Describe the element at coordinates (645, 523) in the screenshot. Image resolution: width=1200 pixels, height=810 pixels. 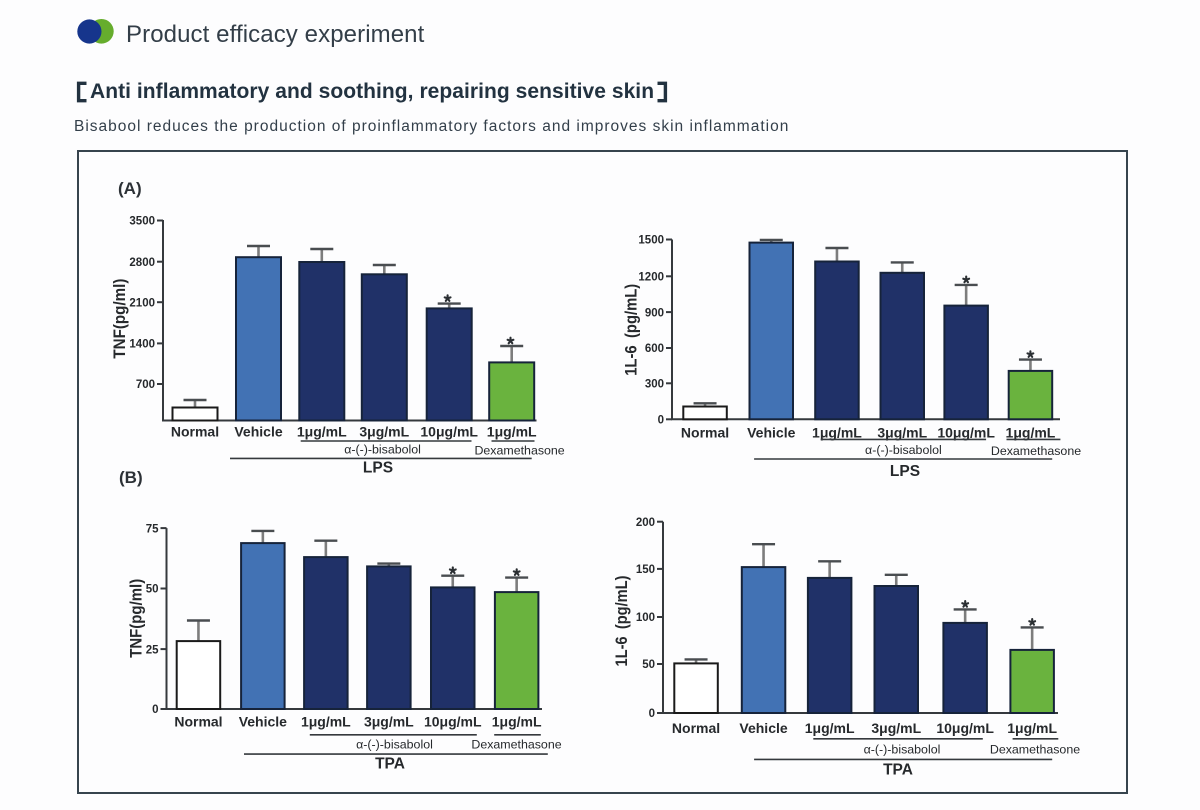
I see `svg-text: 200` at that location.